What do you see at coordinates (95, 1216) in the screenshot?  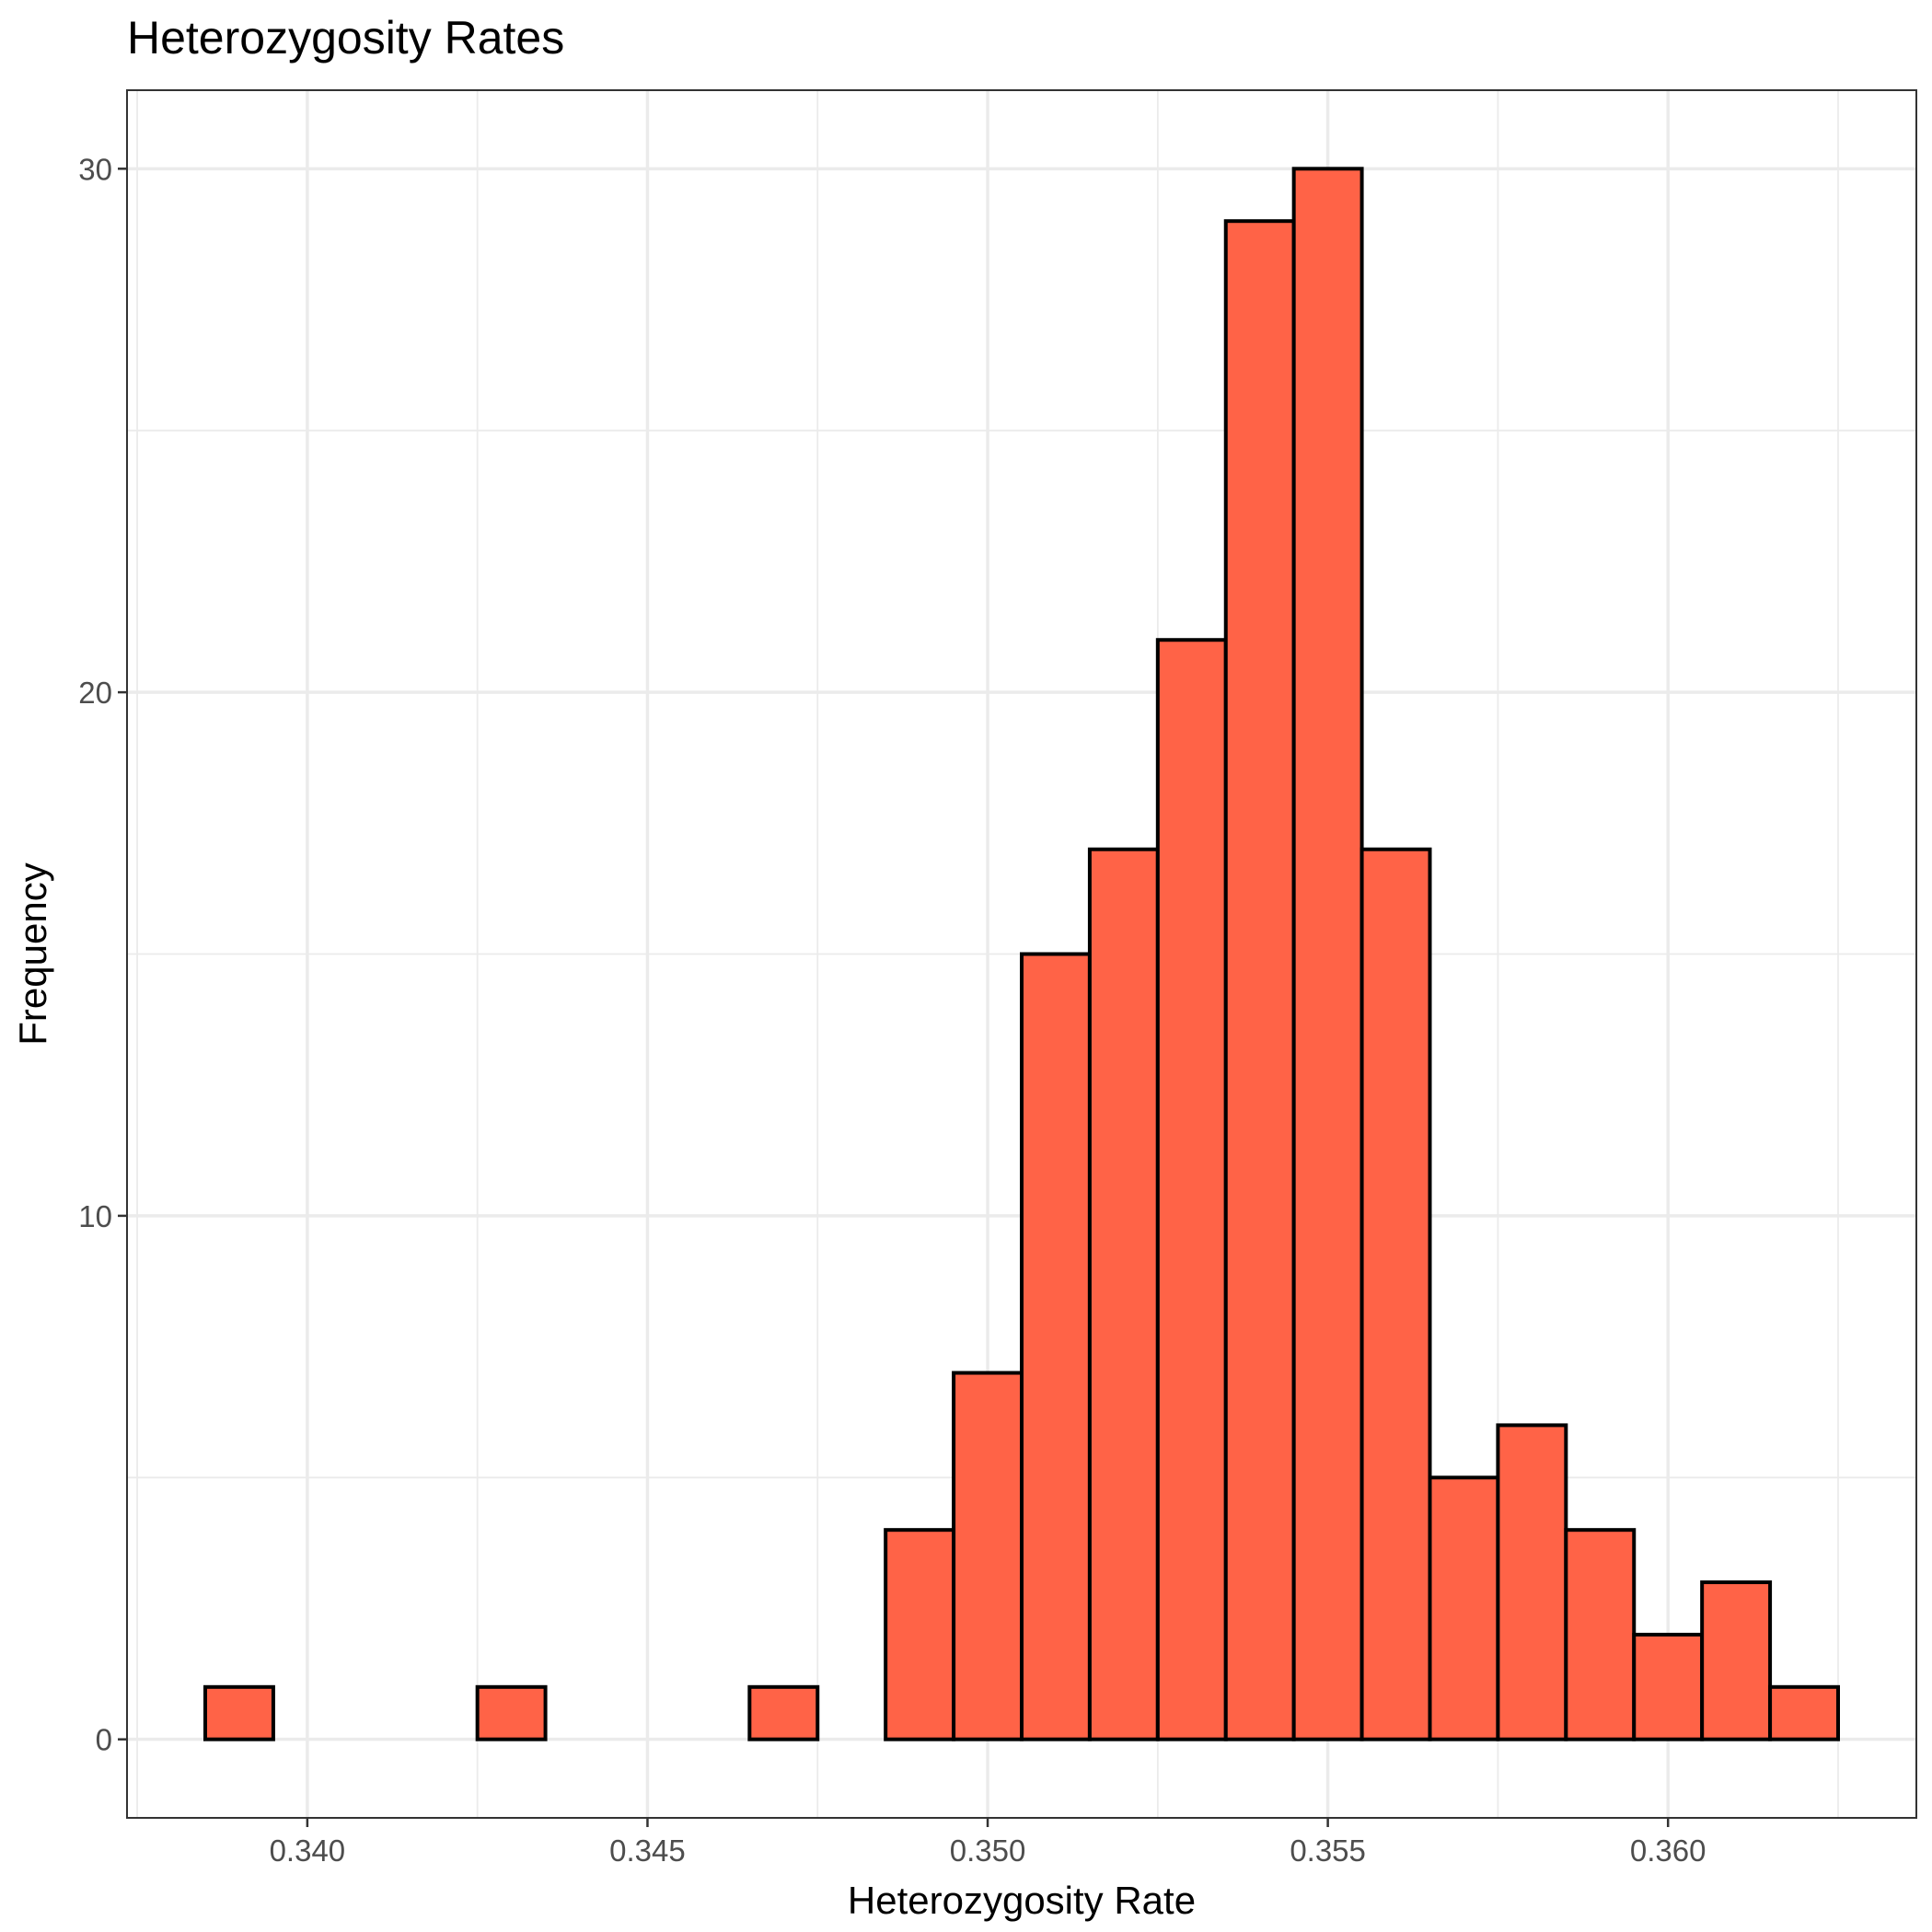 I see `y-tick-label: 10` at bounding box center [95, 1216].